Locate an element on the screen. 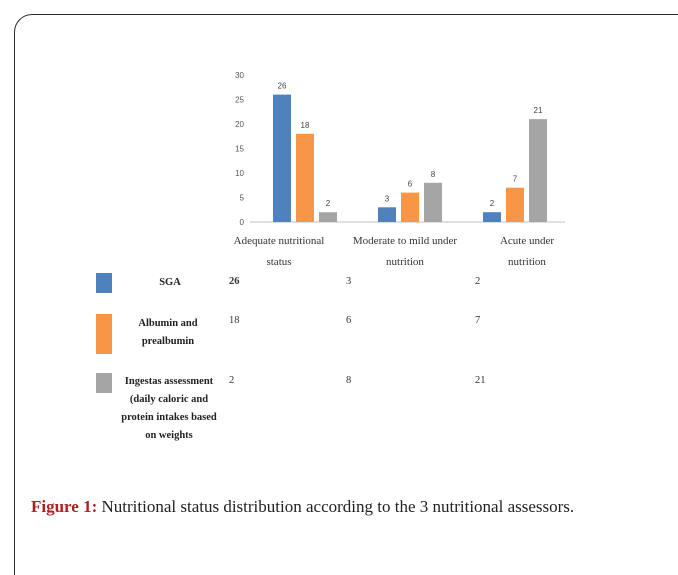  caption-label: Figure 1: is located at coordinates (64, 506).